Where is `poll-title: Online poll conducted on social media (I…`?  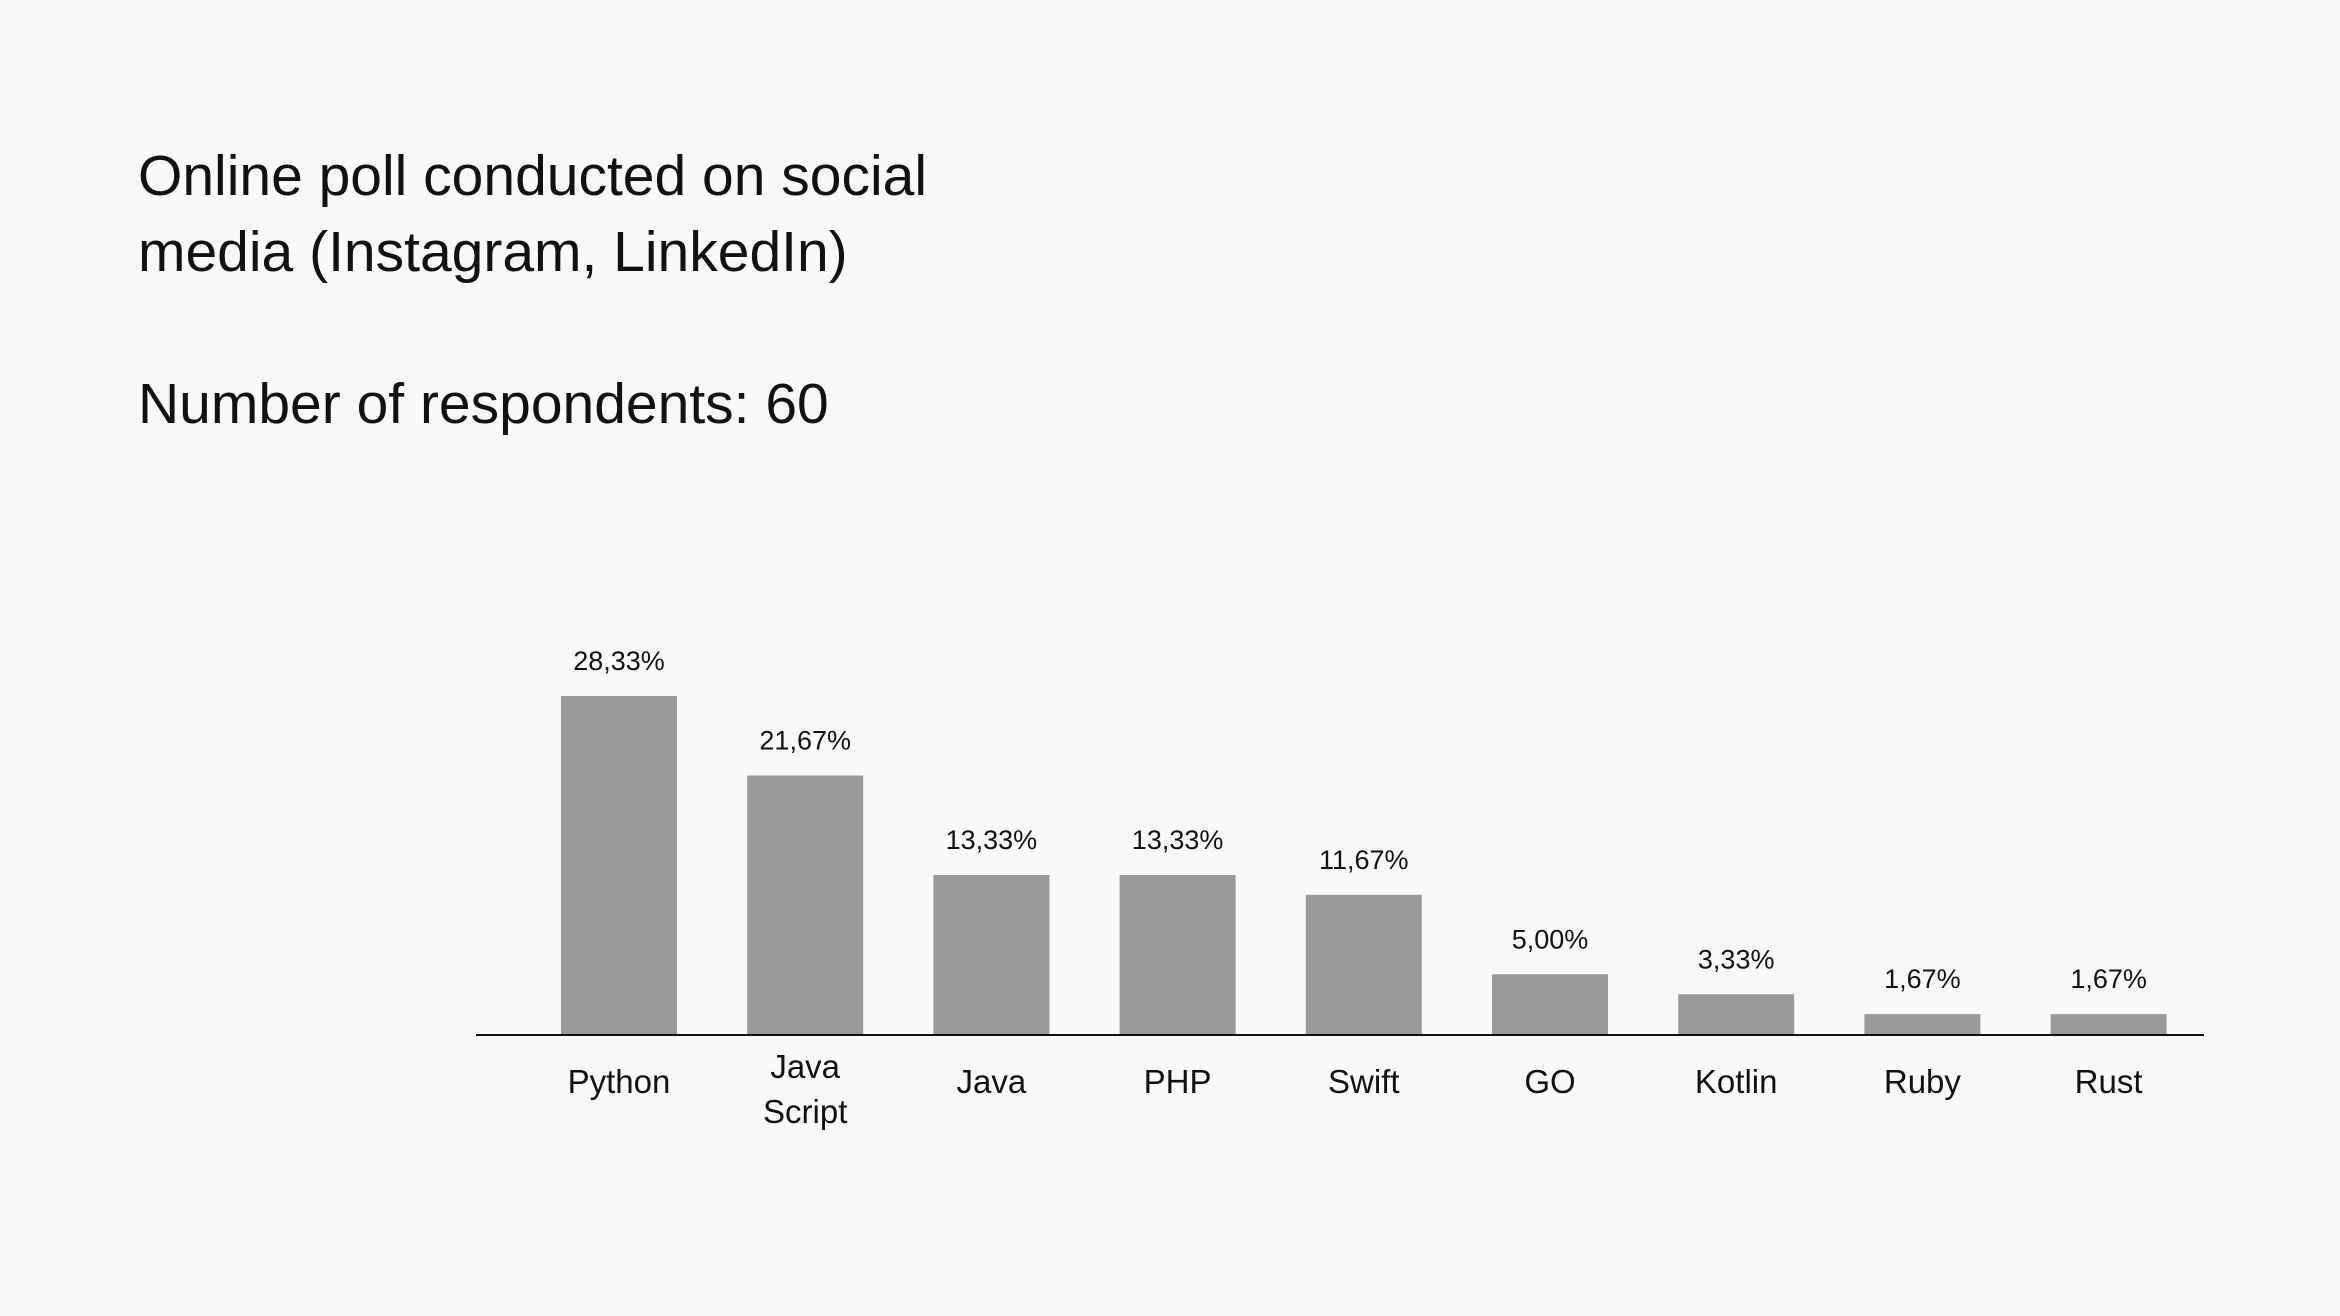
poll-title: Online poll conducted on social media (I… is located at coordinates (533, 214).